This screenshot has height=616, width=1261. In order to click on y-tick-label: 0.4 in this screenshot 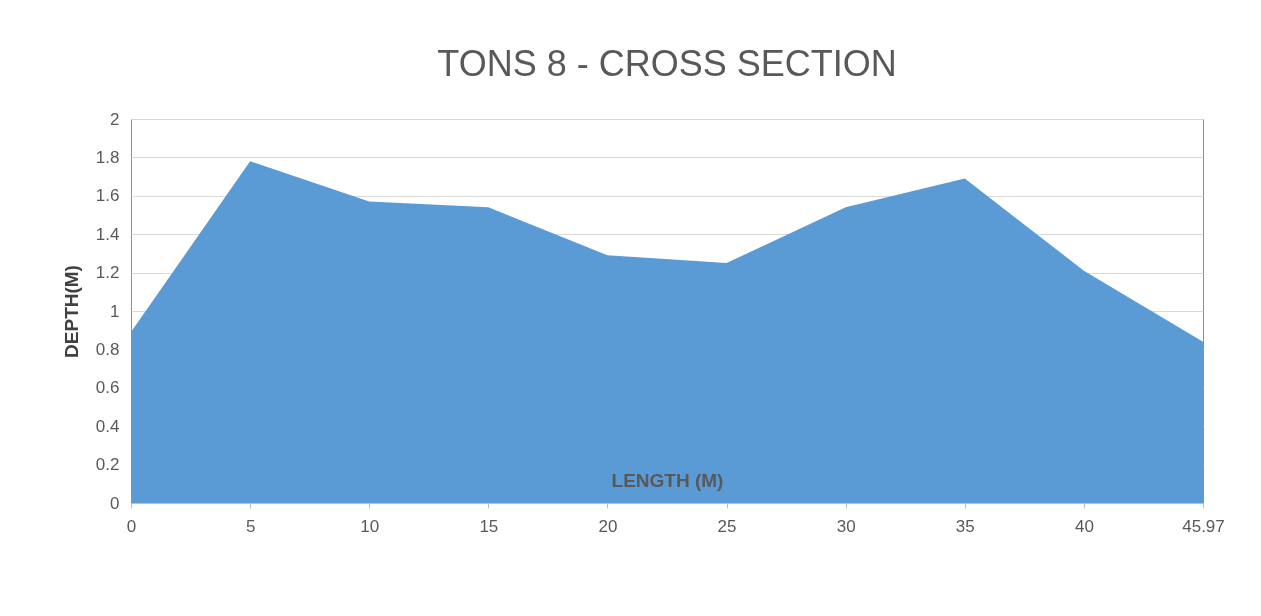, I will do `click(107, 426)`.